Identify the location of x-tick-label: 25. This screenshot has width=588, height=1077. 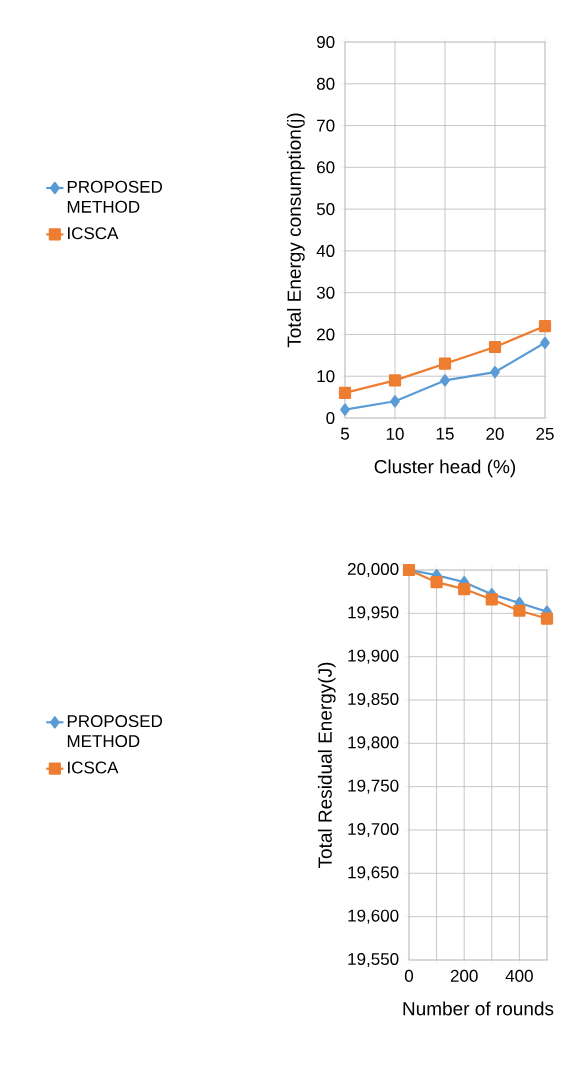
(545, 433).